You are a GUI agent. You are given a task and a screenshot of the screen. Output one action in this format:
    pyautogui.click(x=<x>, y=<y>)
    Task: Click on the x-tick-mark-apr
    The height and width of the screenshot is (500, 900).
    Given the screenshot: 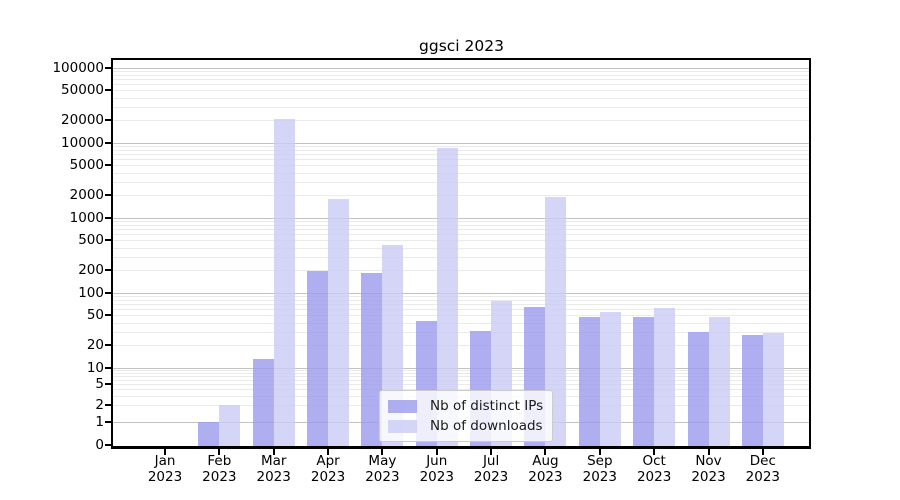 What is the action you would take?
    pyautogui.click(x=328, y=451)
    